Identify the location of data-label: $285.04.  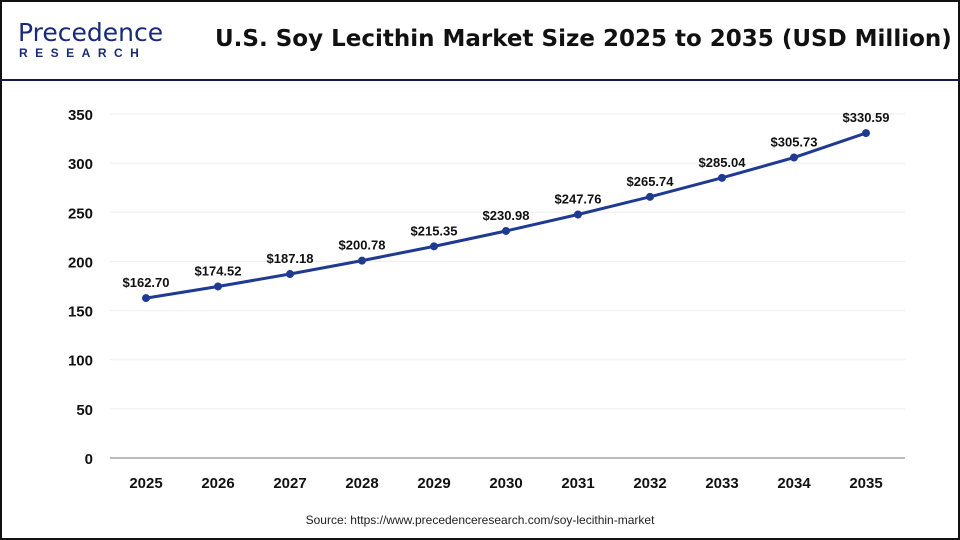
(723, 162).